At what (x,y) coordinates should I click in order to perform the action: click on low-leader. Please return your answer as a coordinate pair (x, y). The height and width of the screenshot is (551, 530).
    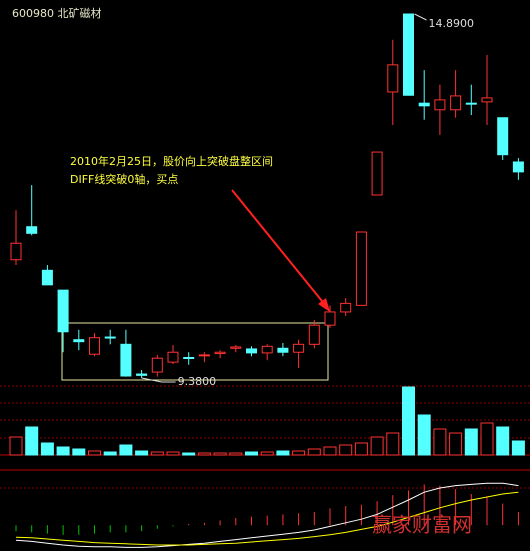
    Looking at the image, I should click on (158, 380).